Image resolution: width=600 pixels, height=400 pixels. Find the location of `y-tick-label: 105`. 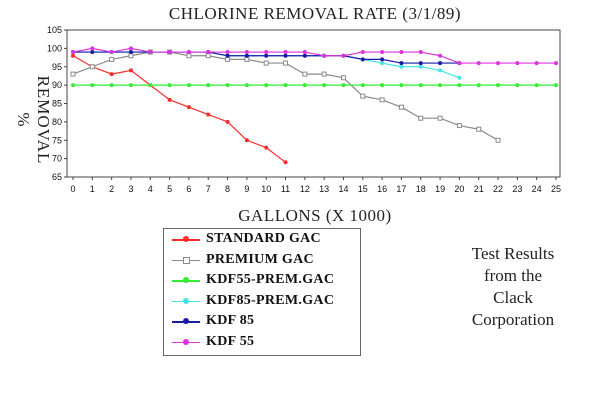

y-tick-label: 105 is located at coordinates (54, 30).